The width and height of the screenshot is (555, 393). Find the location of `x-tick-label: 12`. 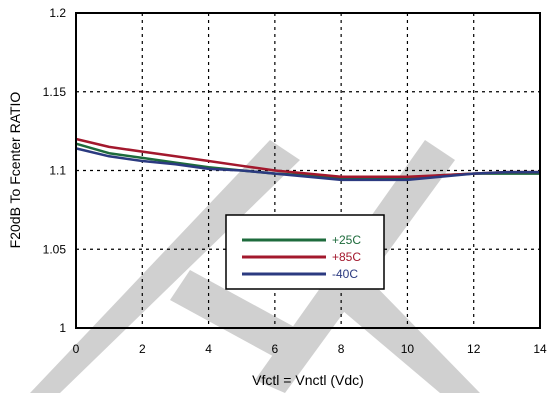

x-tick-label: 12 is located at coordinates (474, 349).